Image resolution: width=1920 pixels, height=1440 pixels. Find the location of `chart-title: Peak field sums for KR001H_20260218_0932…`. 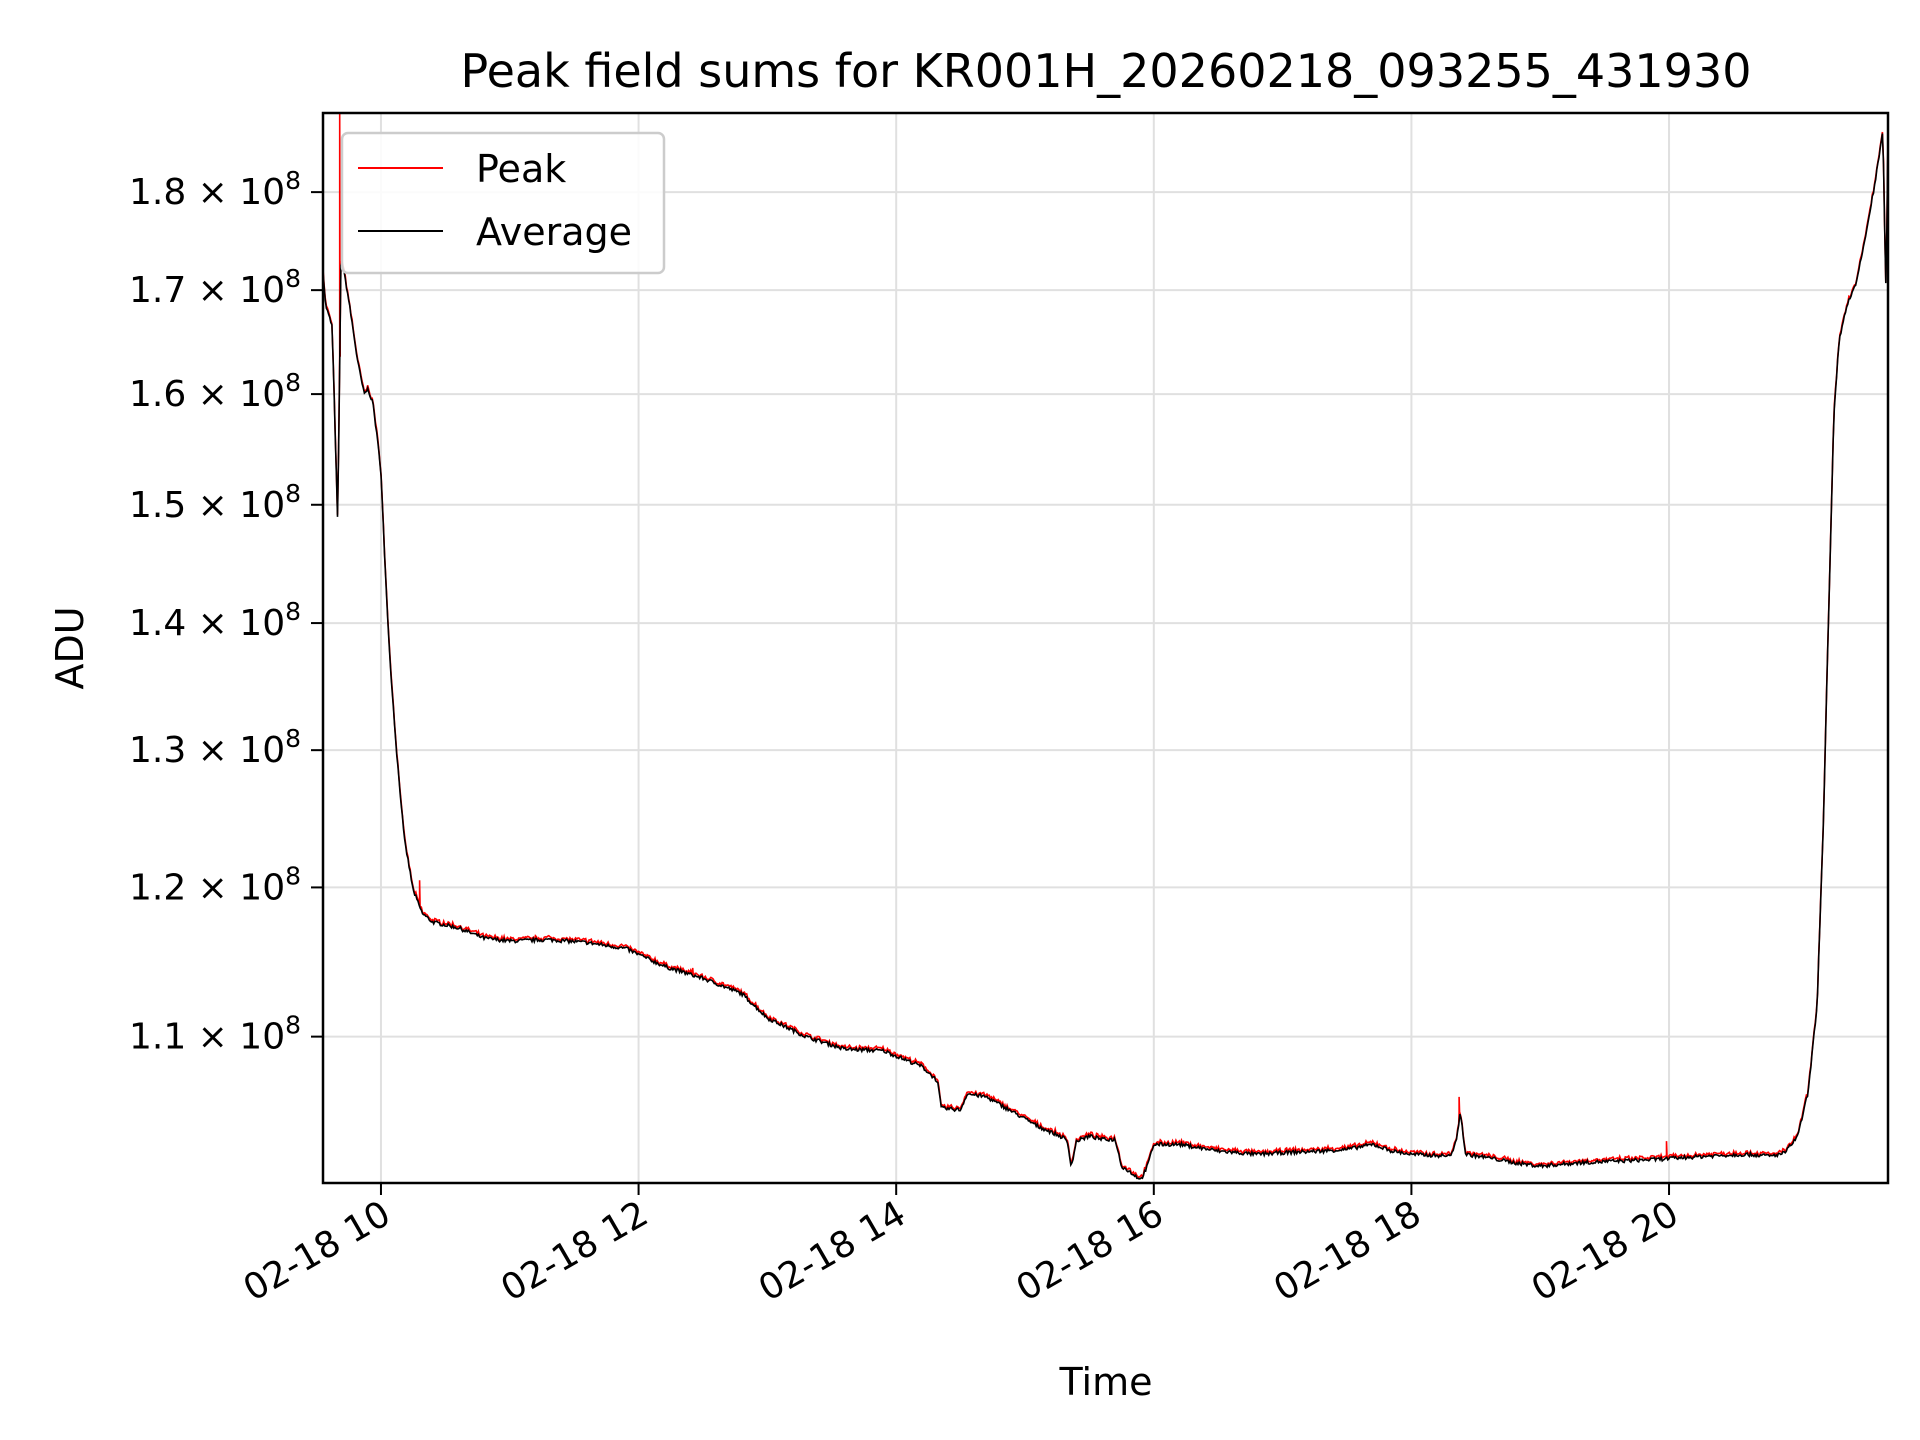

chart-title: Peak field sums for KR001H_20260218_0932… is located at coordinates (1106, 71).